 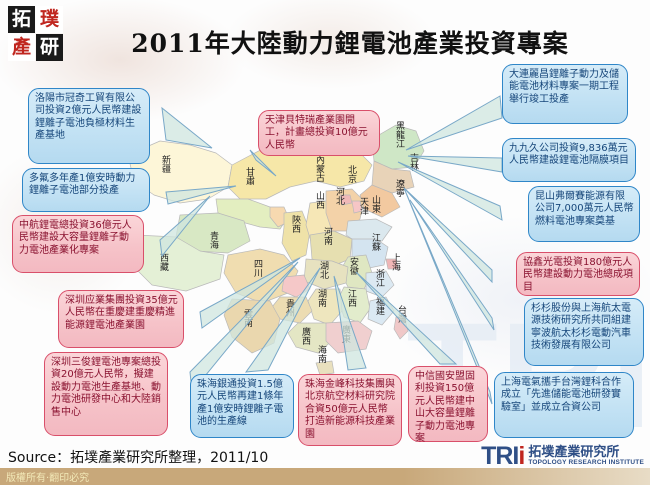 I want to click on tri-logo: 拓 璞 產 研, so click(x=37, y=35).